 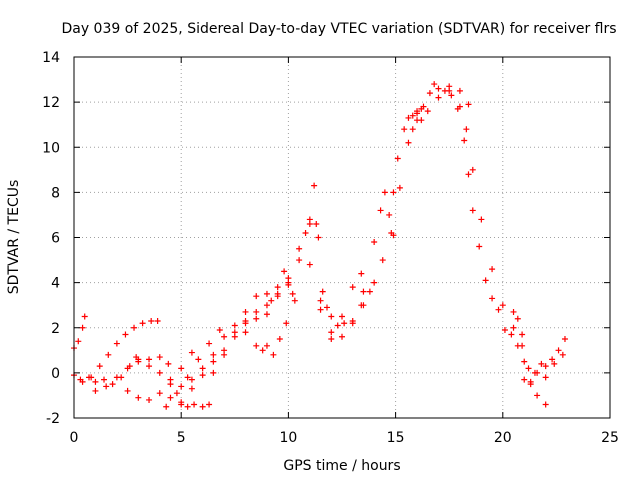 I want to click on x-axis-label: GPS time / hours, so click(x=341, y=466).